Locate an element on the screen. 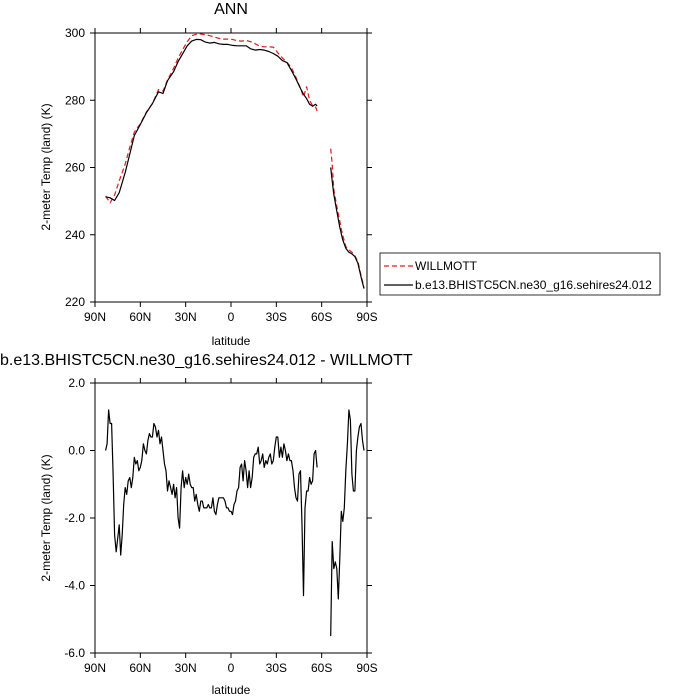 The width and height of the screenshot is (700, 700). top-ytick-label: 240 is located at coordinates (75, 235).